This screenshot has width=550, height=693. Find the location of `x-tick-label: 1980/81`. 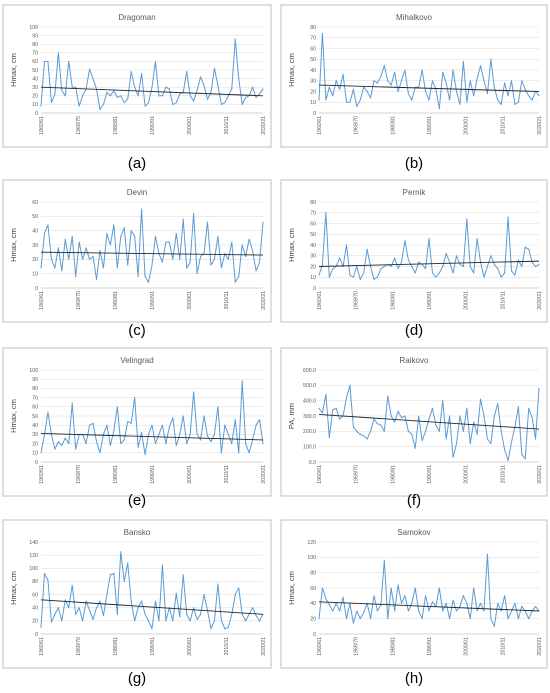

x-tick-label: 1980/81 is located at coordinates (393, 300).